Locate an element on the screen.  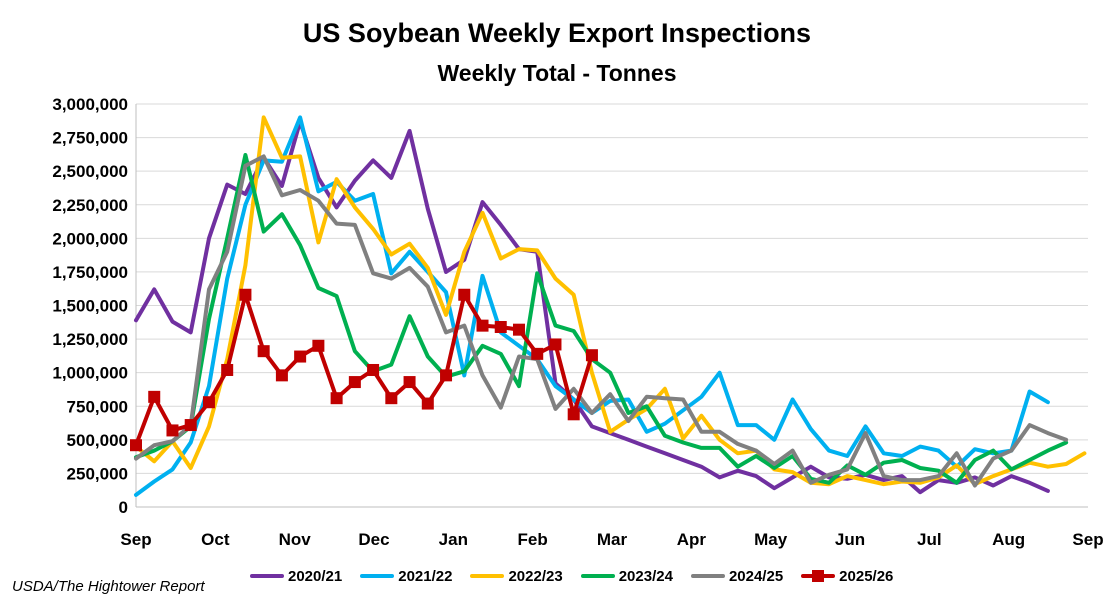
x-axis-tick-labels: Sep Oct Nov Dec Jan Feb Mar Apr May Jun Jul Aug Sep is located at coordinates (611, 539).